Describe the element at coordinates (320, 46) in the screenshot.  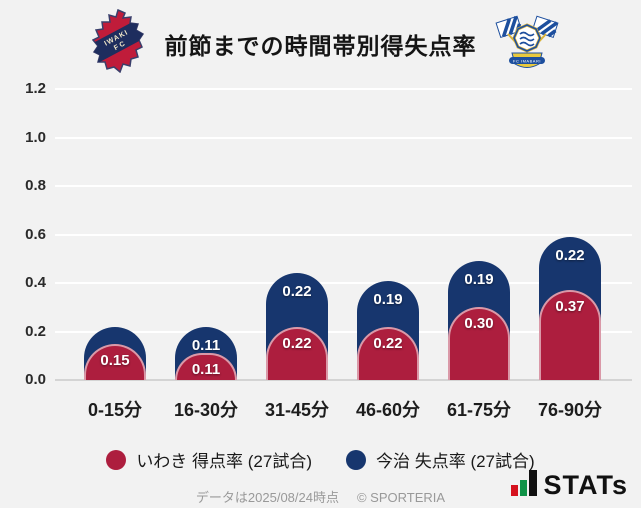
I see `chart-title: 前節までの時間帯別得失点率` at that location.